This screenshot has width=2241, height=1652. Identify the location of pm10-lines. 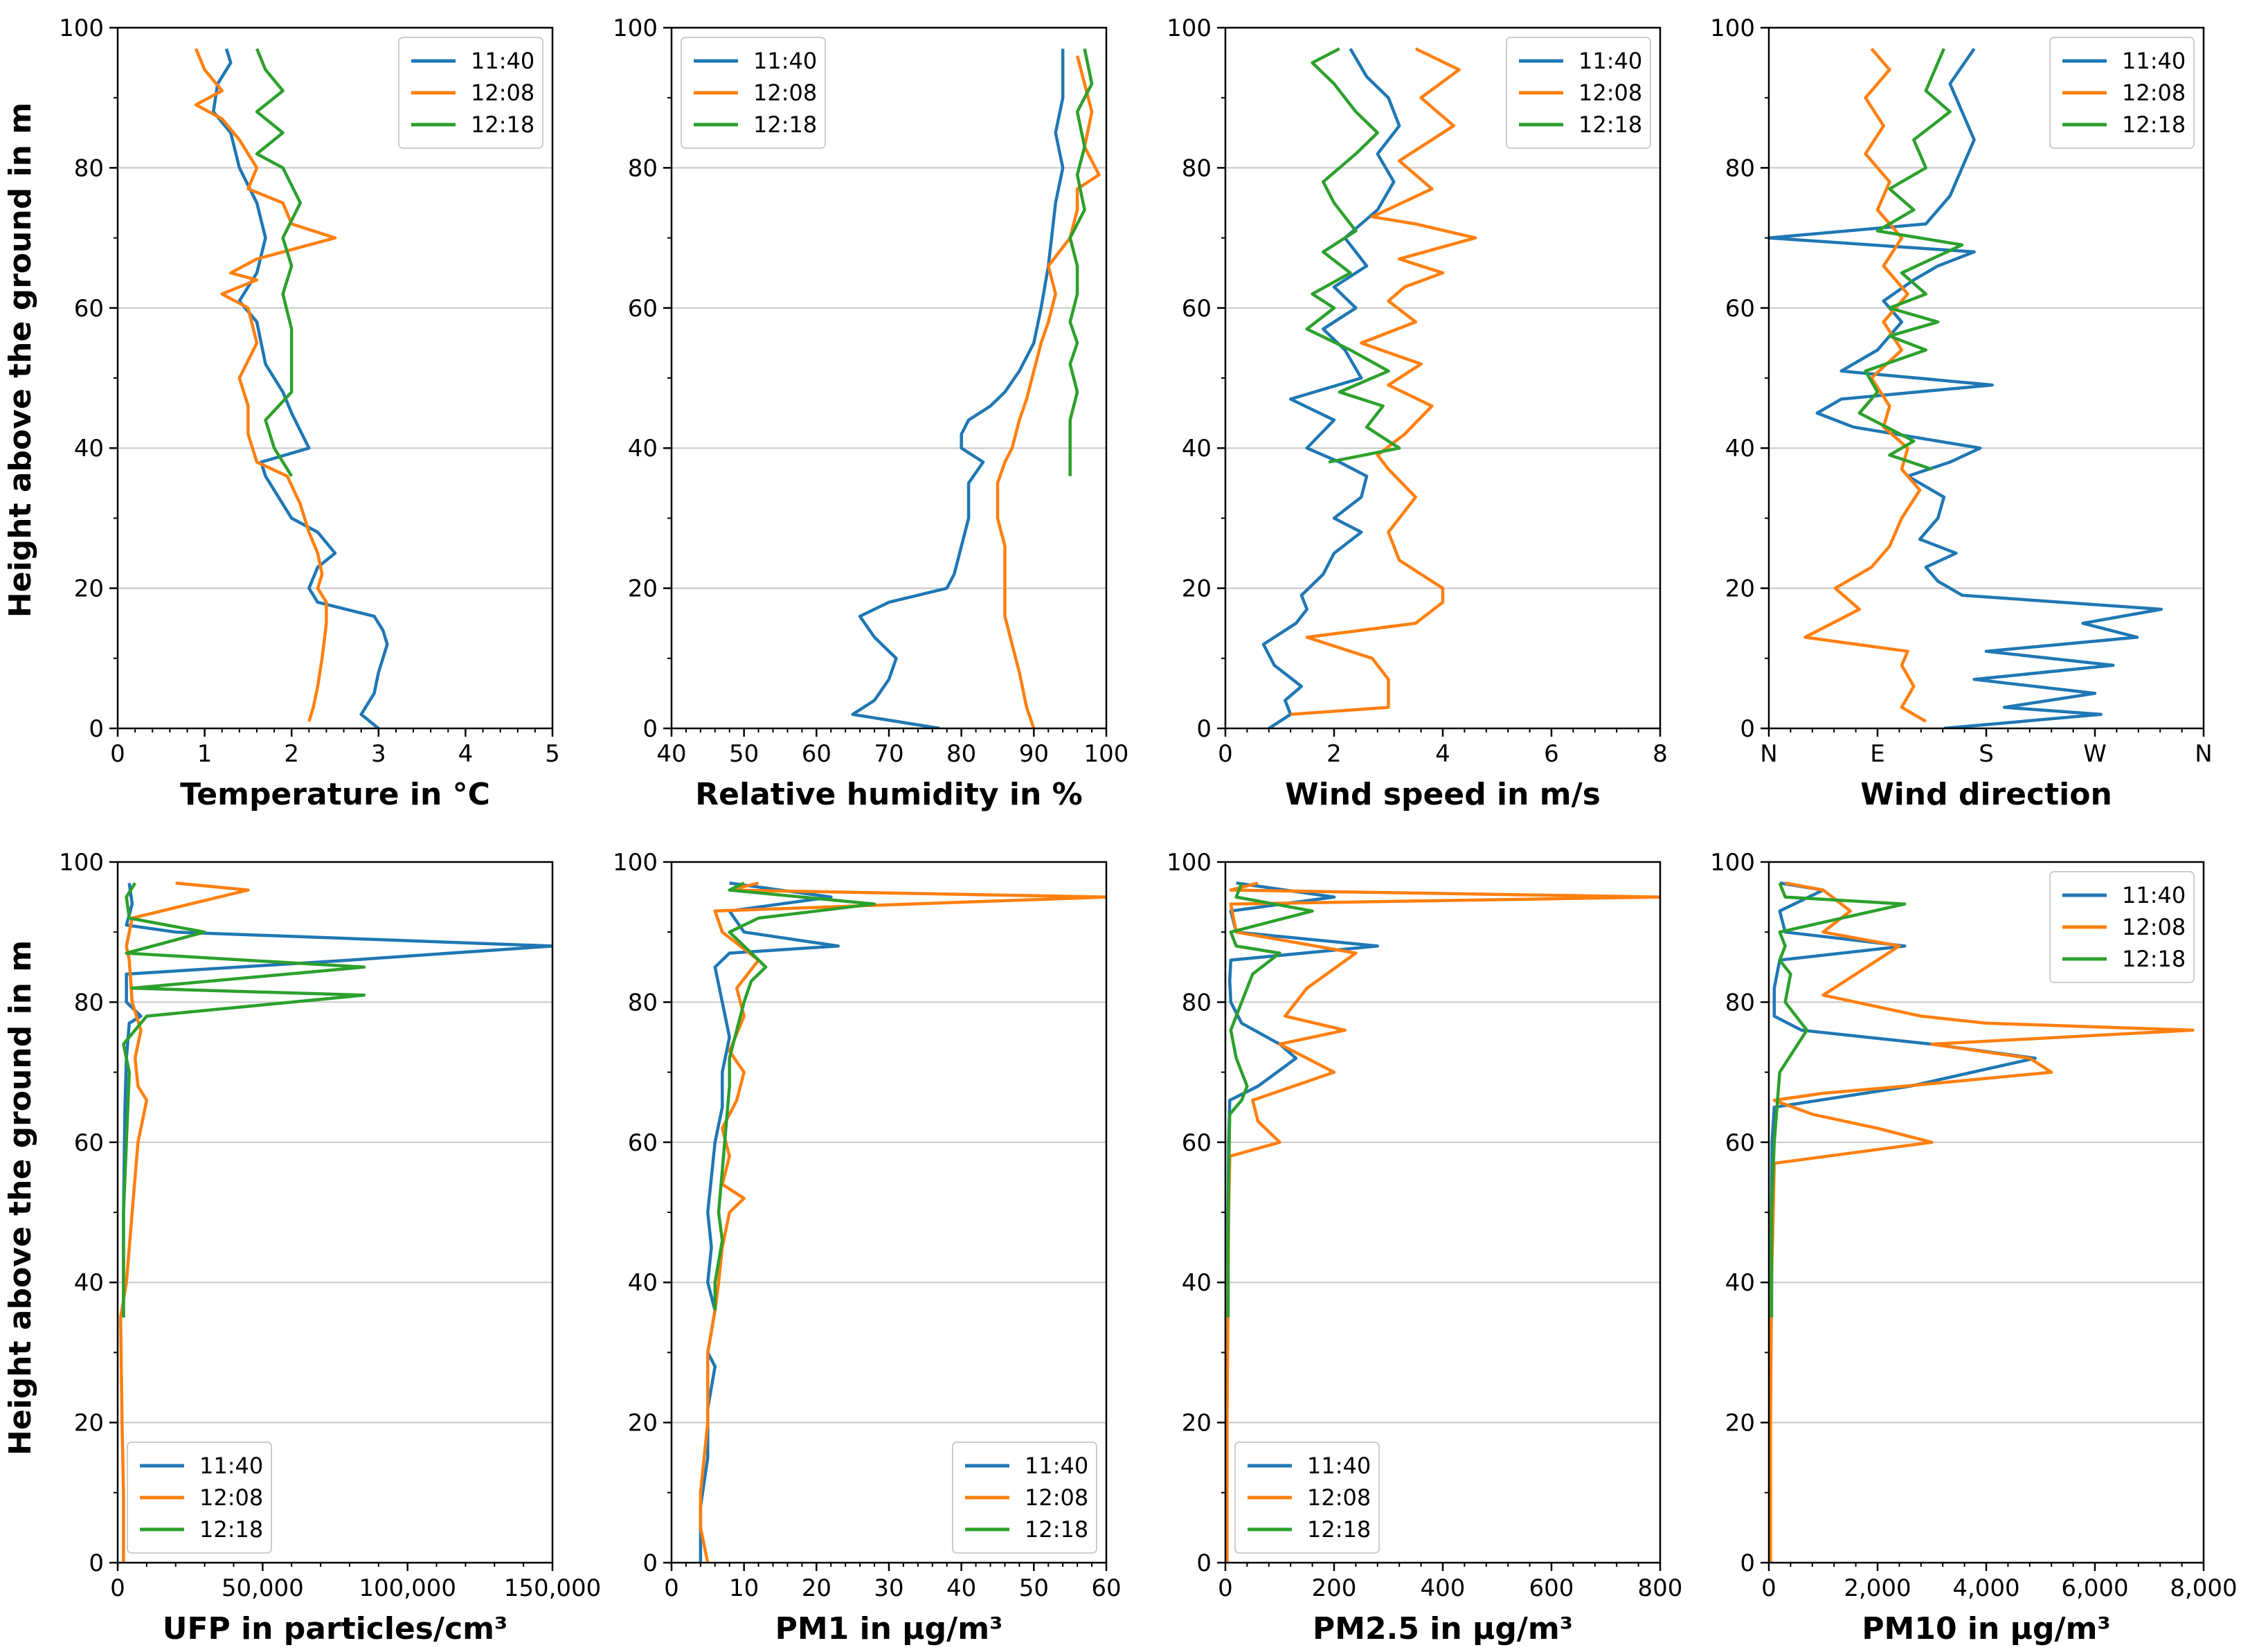
(1982, 1222).